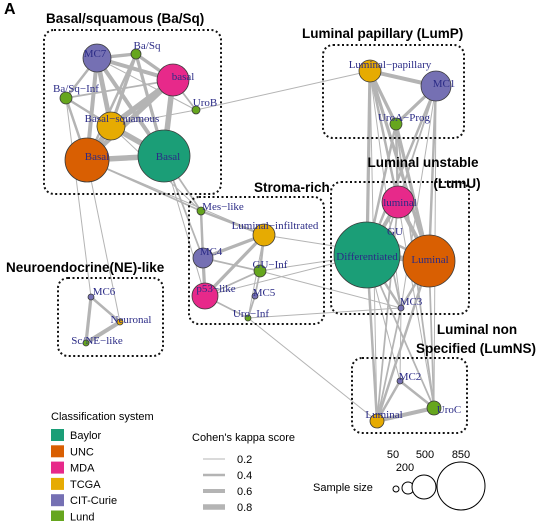 The height and width of the screenshot is (521, 553). I want to click on node-label-LumPap: Luminal−papillary, so click(390, 65).